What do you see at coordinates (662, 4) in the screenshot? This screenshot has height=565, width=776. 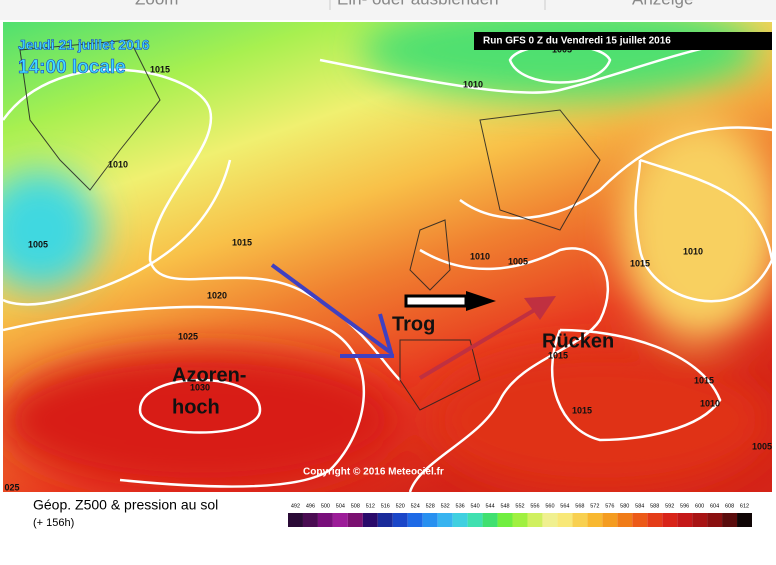 I see `toolbar-item: Anzeige` at bounding box center [662, 4].